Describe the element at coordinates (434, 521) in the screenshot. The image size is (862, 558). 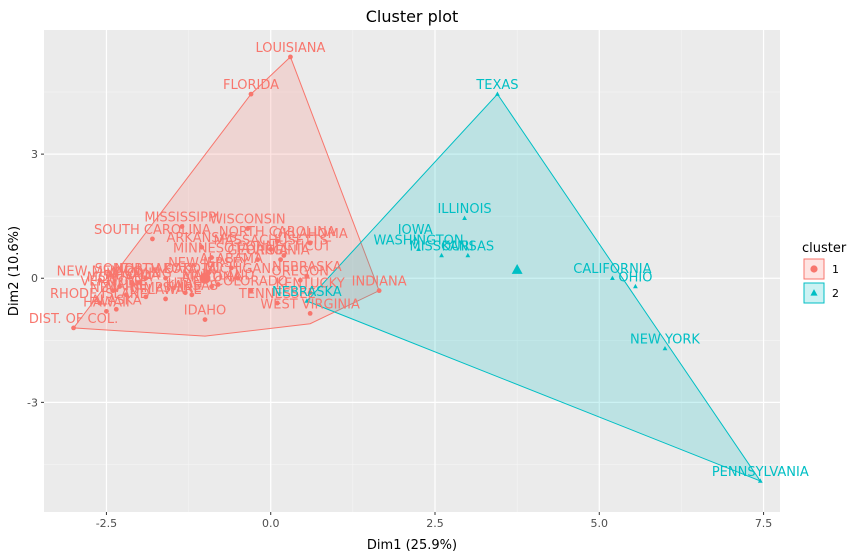
I see `x-axis-ticks: -2.5 0.0 2.5 5.0 7.5` at that location.